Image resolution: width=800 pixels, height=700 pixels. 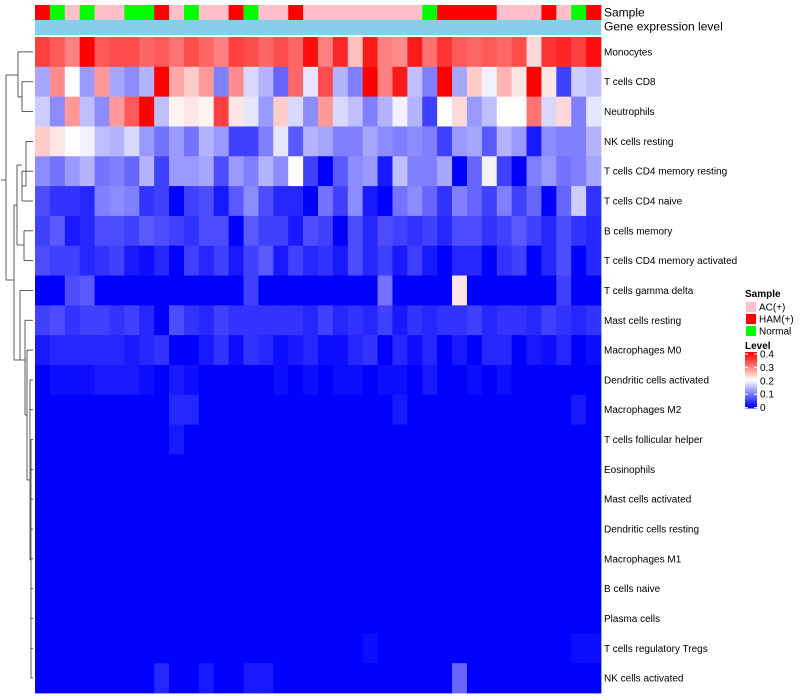 What do you see at coordinates (751, 307) in the screenshot?
I see `legend-swatch` at bounding box center [751, 307].